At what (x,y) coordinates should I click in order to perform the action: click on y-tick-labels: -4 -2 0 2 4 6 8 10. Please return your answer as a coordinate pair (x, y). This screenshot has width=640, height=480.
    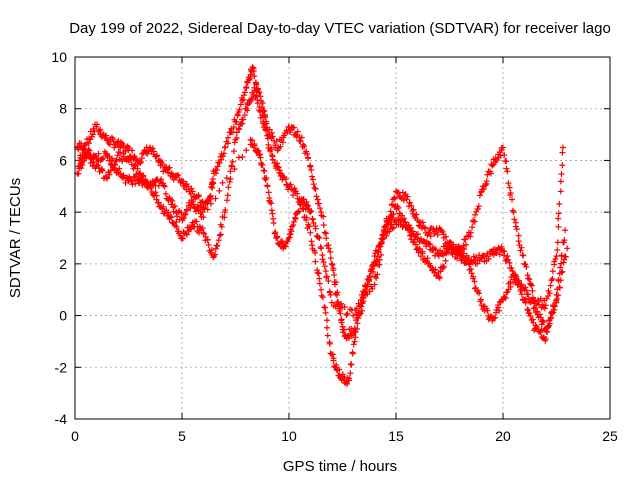
    Looking at the image, I should click on (59, 238).